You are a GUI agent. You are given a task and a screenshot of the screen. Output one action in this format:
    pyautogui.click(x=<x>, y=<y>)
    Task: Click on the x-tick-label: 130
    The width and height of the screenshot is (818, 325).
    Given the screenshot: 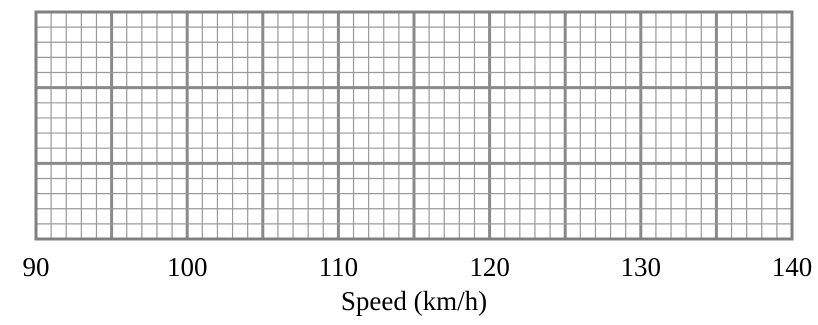 What is the action you would take?
    pyautogui.click(x=641, y=267)
    